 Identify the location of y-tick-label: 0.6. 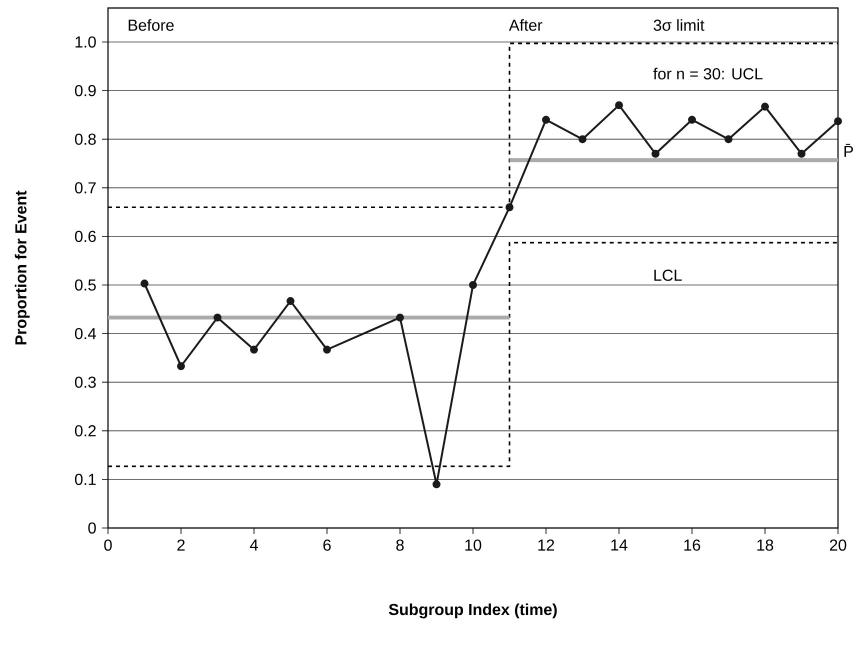
(85, 236).